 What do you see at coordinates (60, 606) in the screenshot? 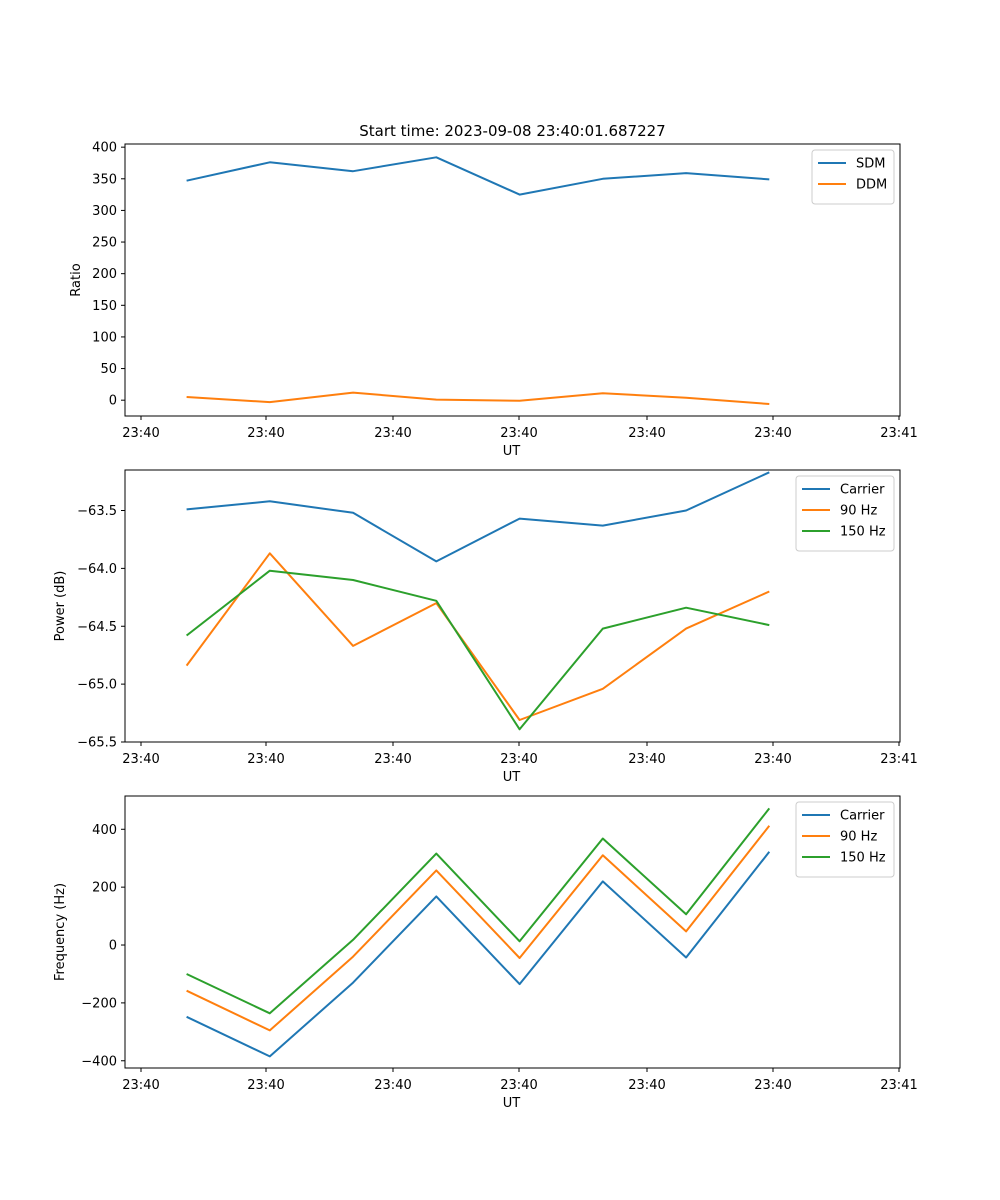
I see `y-axis-label: Power (dB)` at bounding box center [60, 606].